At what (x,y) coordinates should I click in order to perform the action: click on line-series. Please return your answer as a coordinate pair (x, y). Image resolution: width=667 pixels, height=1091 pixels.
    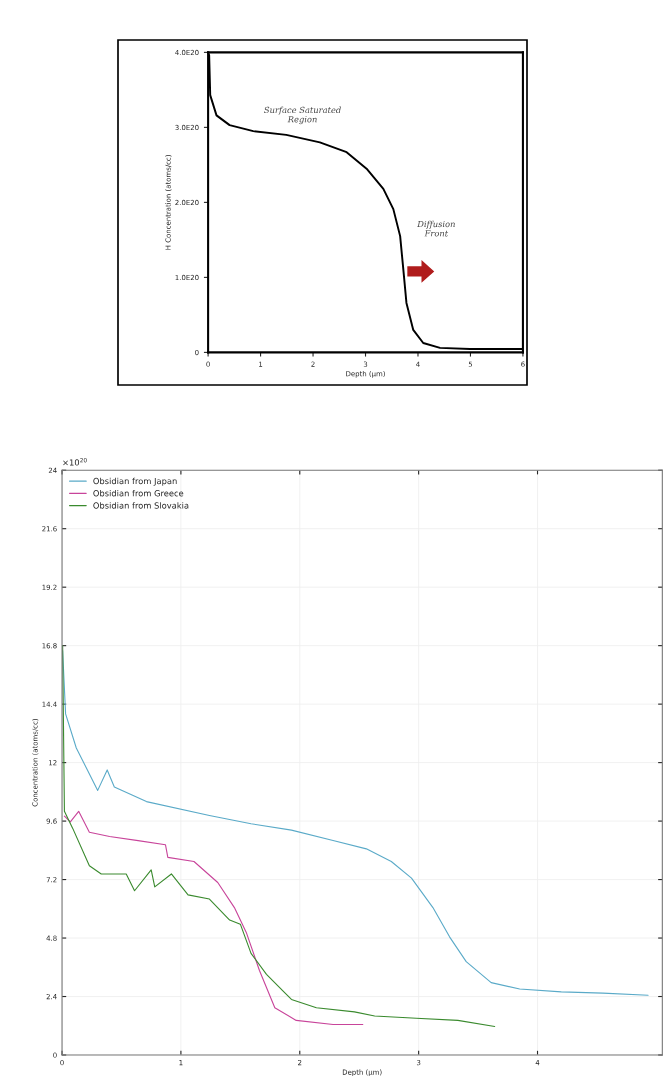
    Looking at the image, I should click on (213, 918).